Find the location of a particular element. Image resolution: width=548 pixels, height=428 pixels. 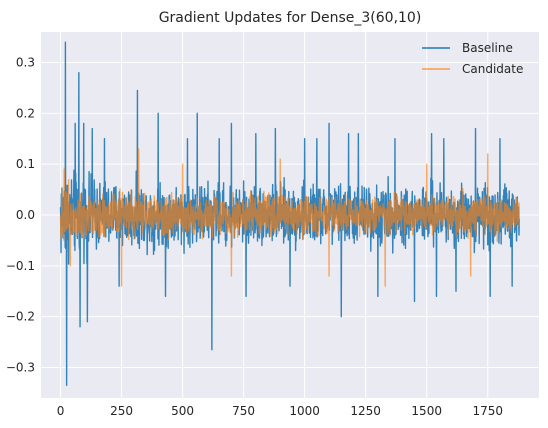

legend-label-candidate: Candidate is located at coordinates (492, 69).